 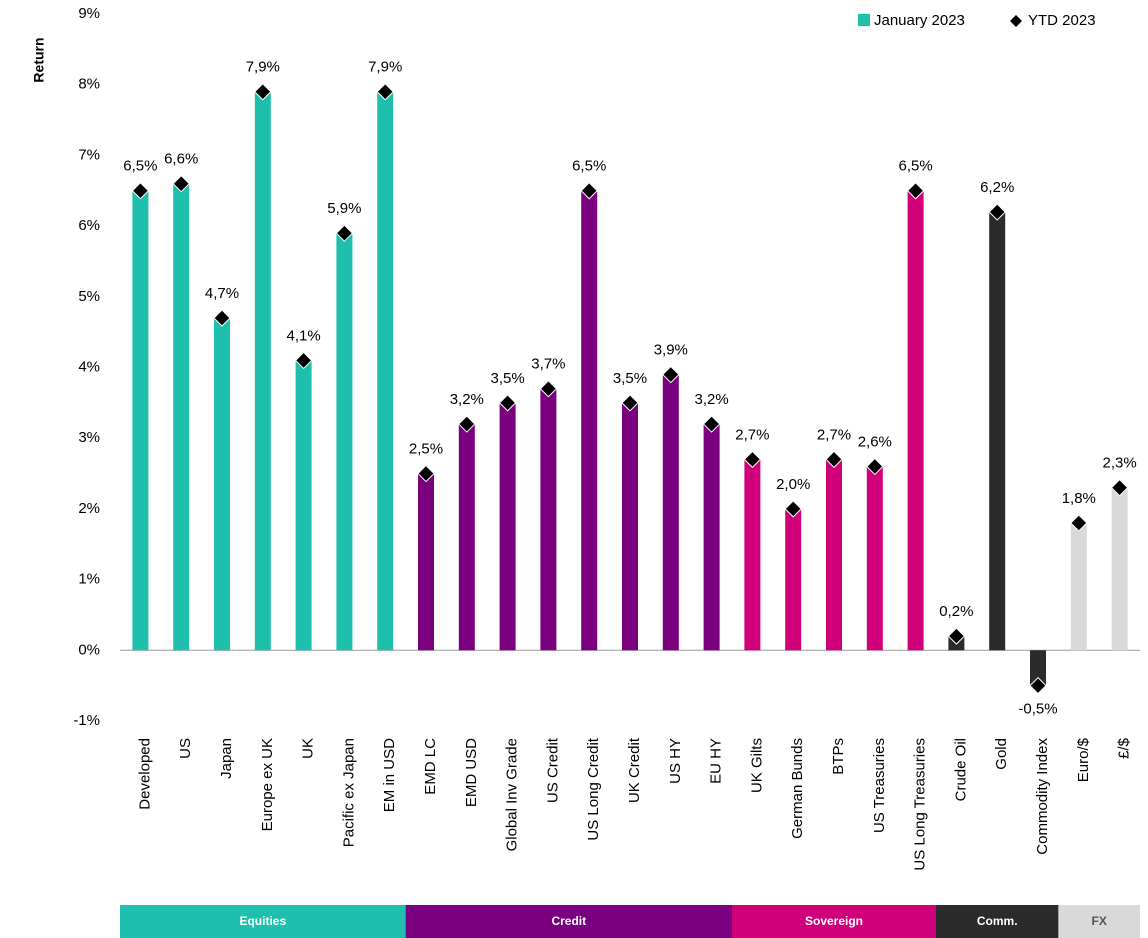 I want to click on data-label: 6,6%, so click(x=181, y=159).